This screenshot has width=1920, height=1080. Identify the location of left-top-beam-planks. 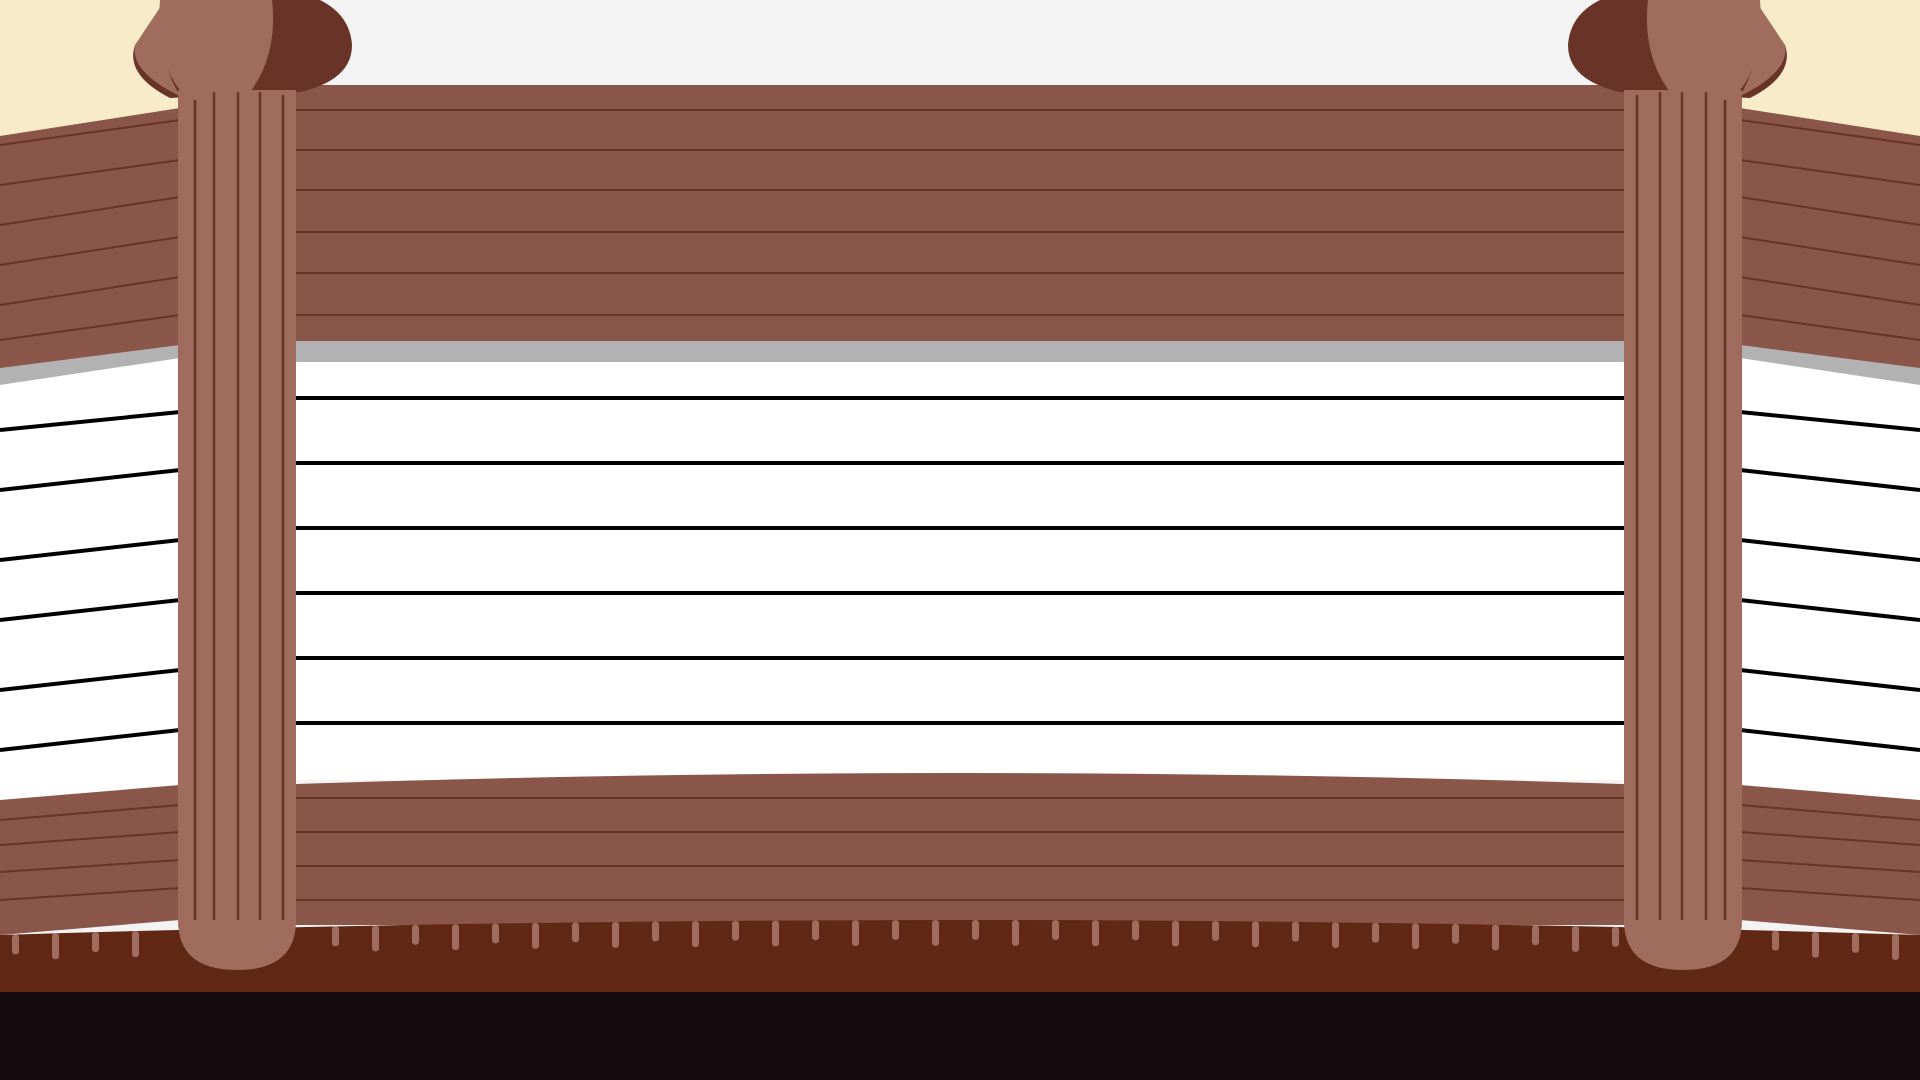
(90, 230).